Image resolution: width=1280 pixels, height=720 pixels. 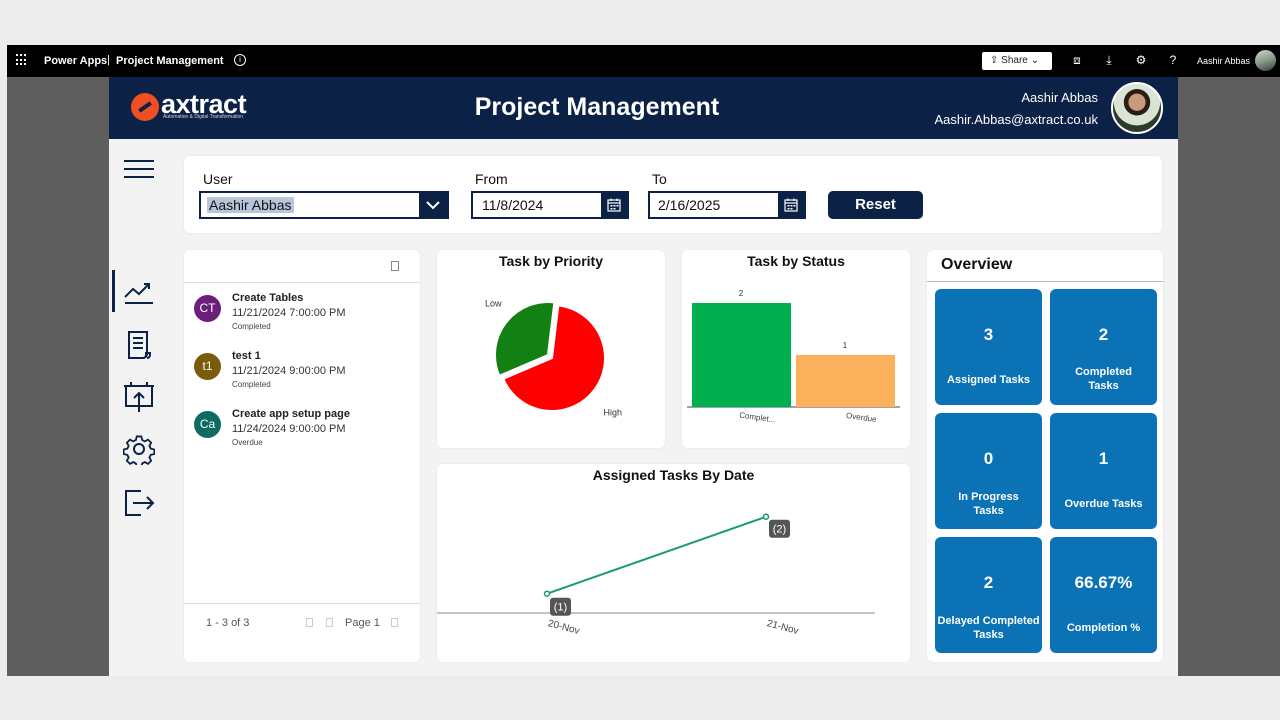 What do you see at coordinates (247, 442) in the screenshot?
I see `task-status: Overdue` at bounding box center [247, 442].